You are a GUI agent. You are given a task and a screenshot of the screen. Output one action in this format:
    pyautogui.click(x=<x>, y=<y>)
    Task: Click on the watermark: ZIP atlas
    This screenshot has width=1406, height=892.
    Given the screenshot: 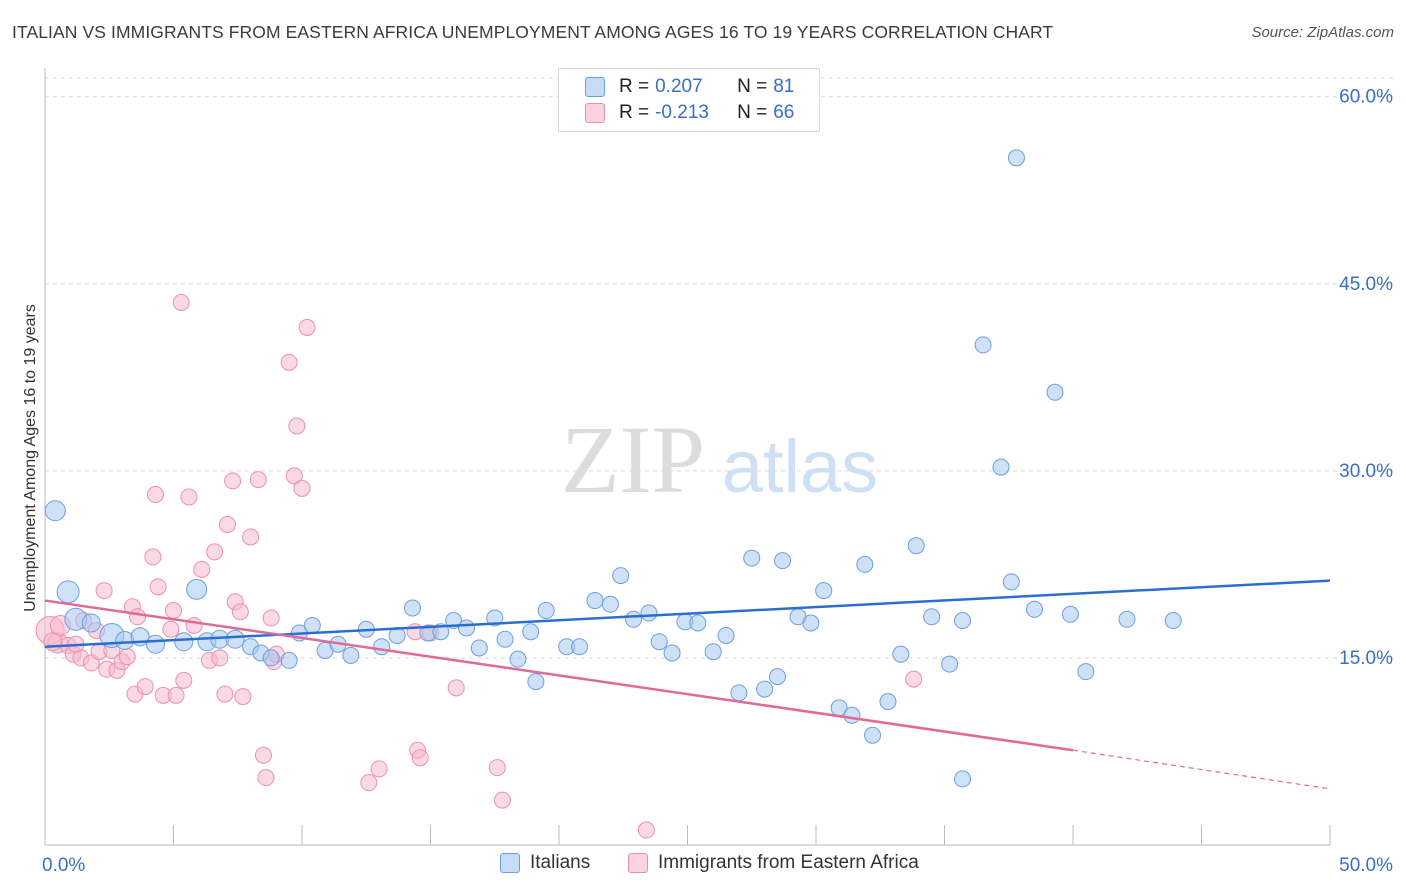 What is the action you would take?
    pyautogui.click(x=719, y=459)
    